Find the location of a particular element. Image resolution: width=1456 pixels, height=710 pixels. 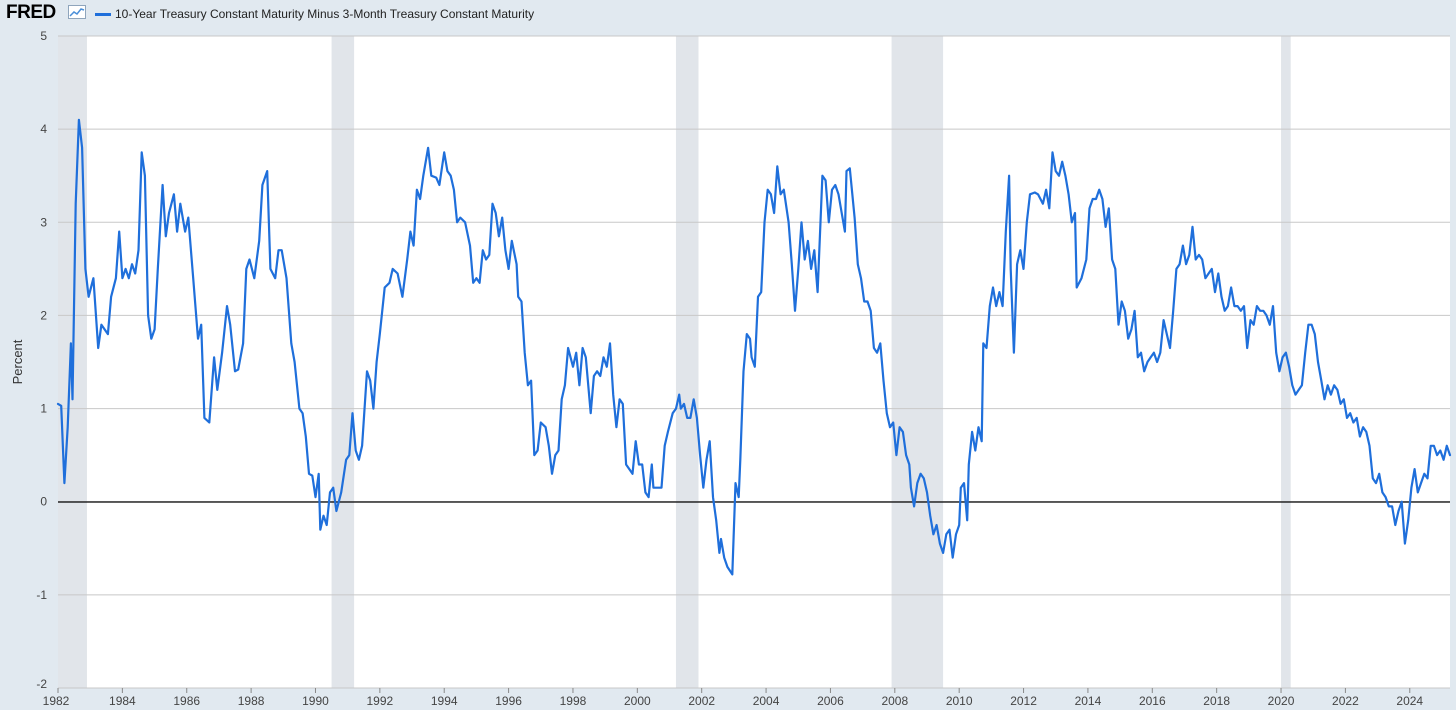

y-tick-label: 3 is located at coordinates (43, 222).